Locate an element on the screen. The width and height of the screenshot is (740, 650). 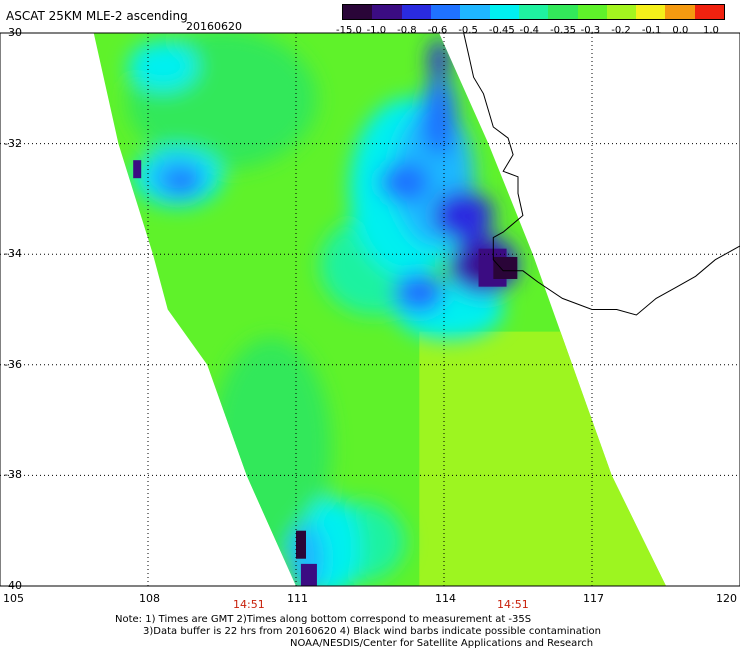
swath-yellow-green is located at coordinates (542, 458).